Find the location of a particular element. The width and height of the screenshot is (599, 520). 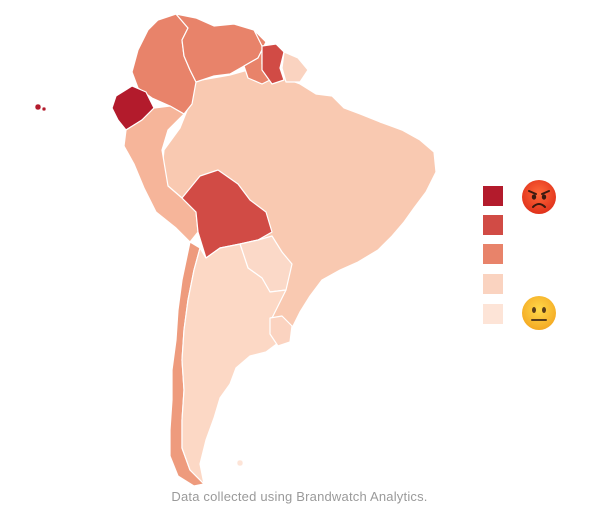

country-suriname is located at coordinates (273, 64).